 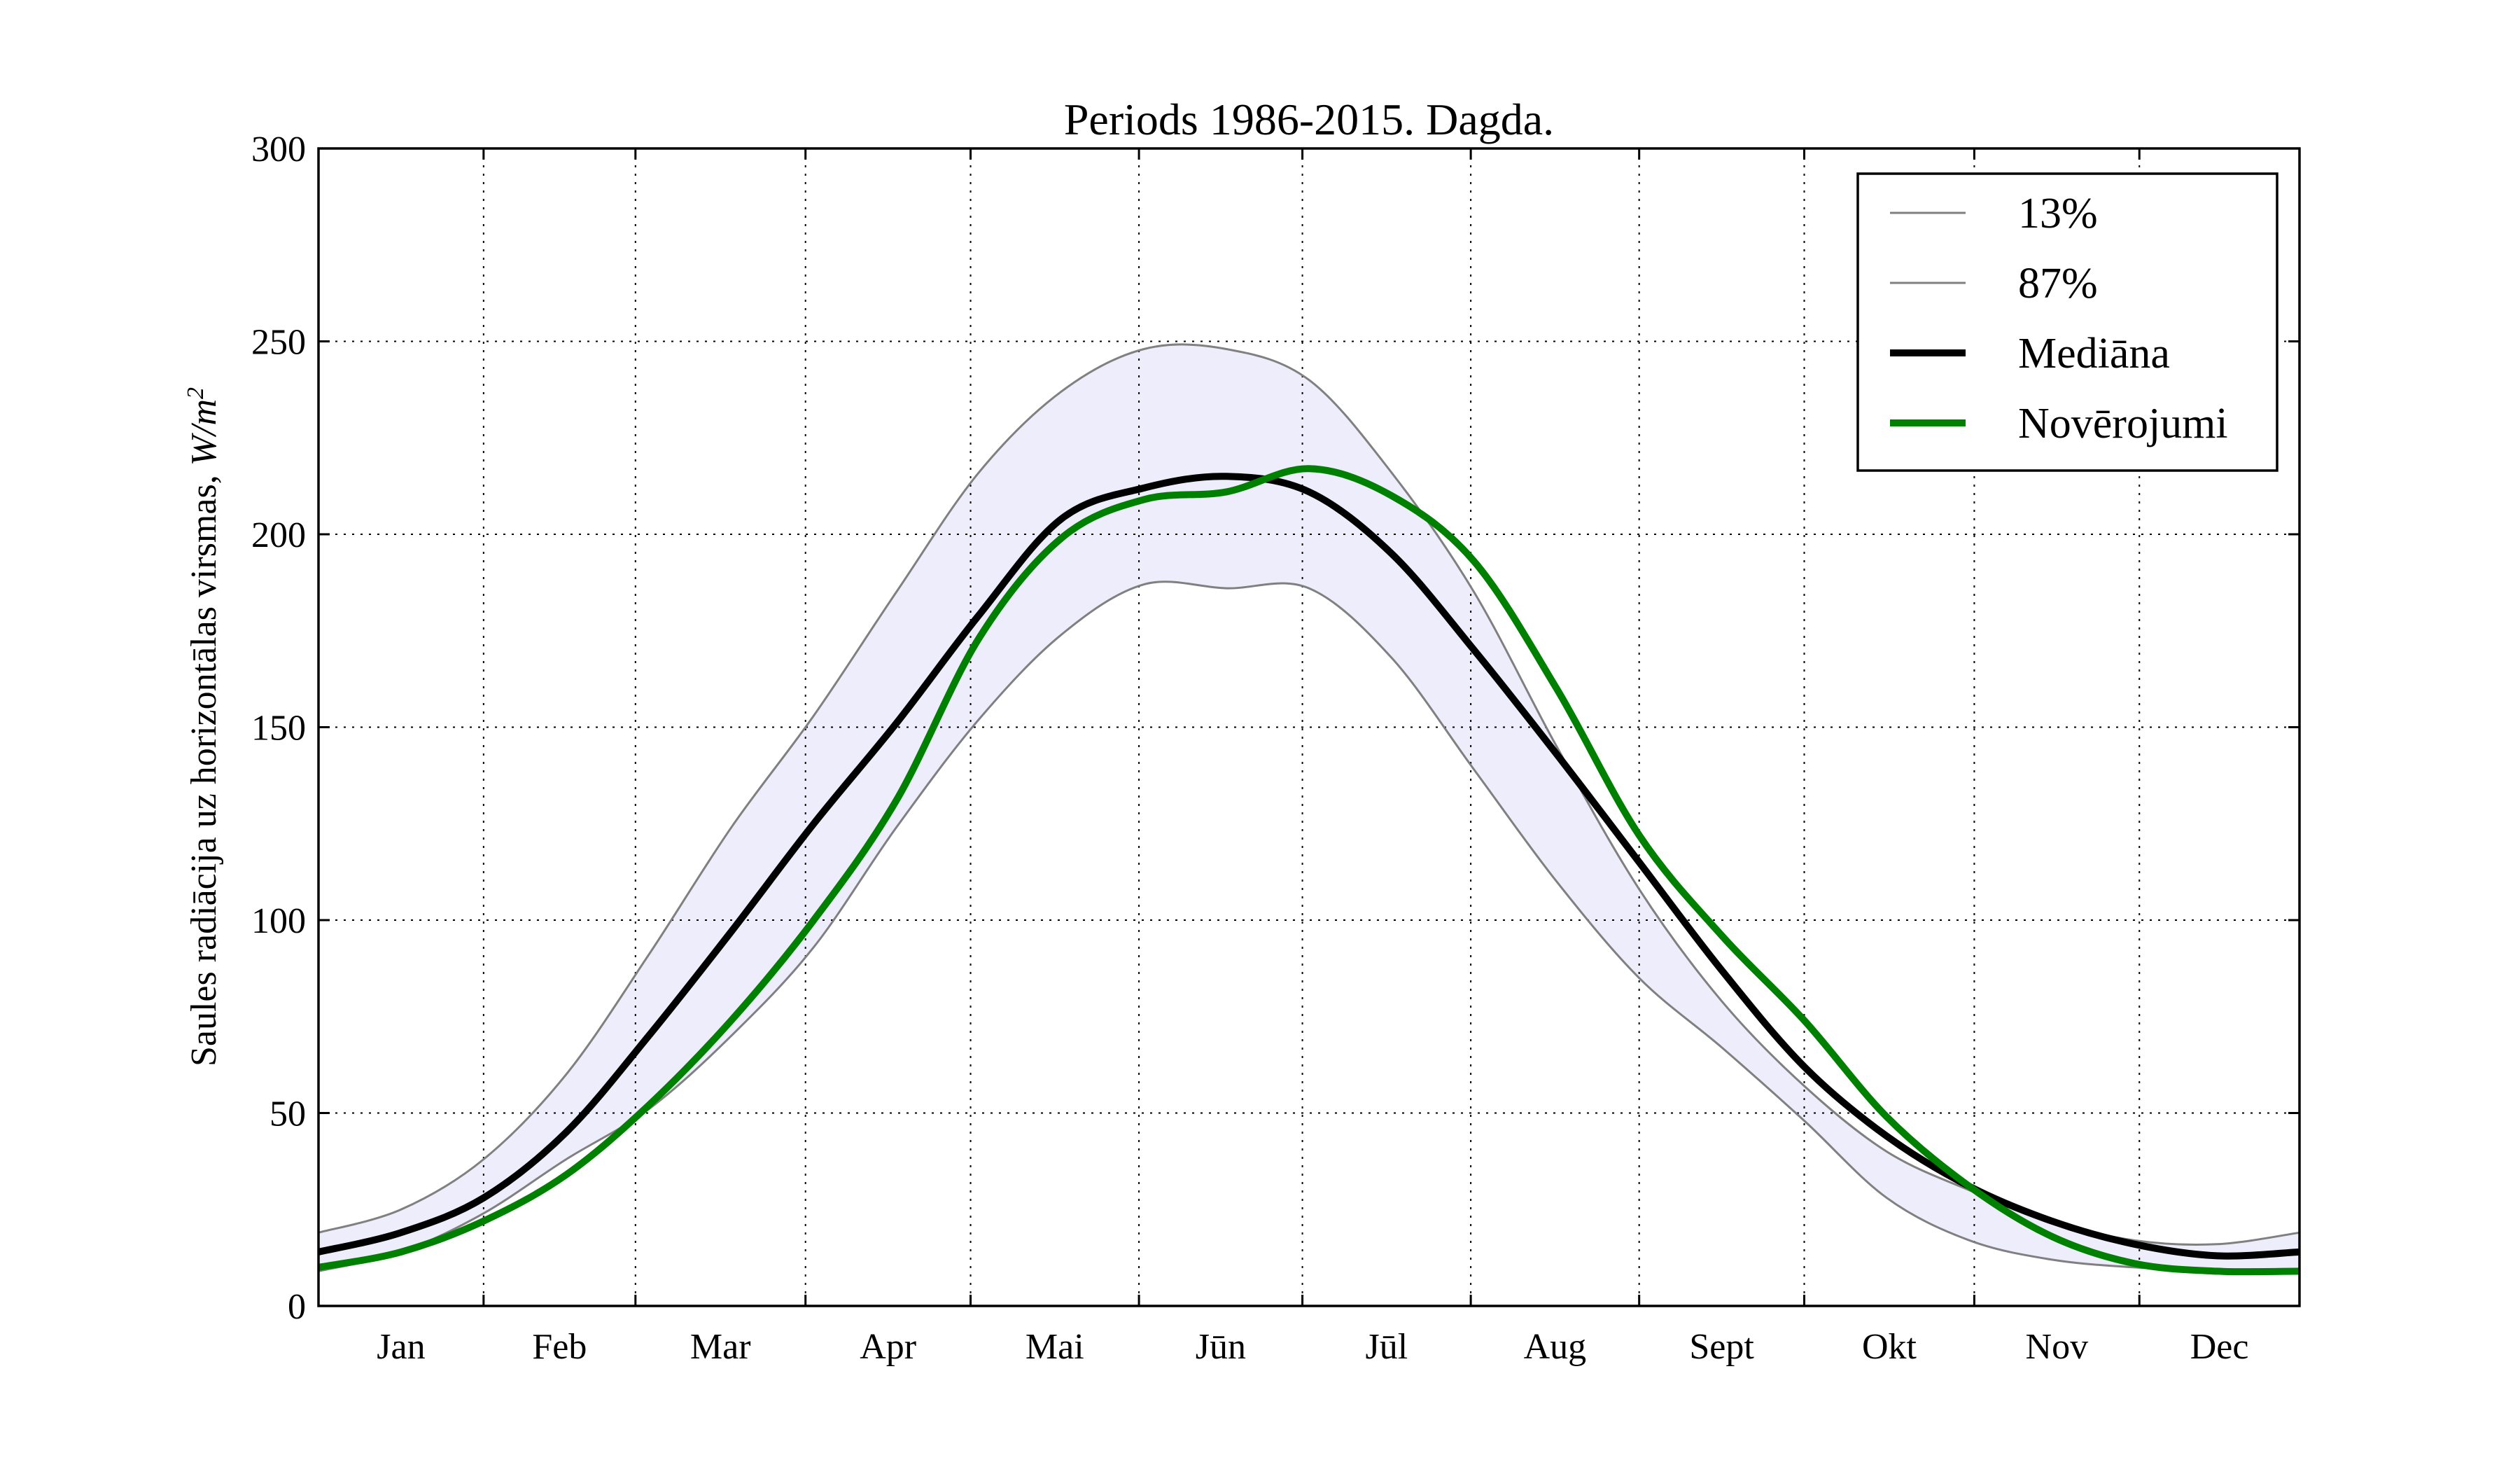 I want to click on legend-label-observed: Novērojumi, so click(x=2123, y=423).